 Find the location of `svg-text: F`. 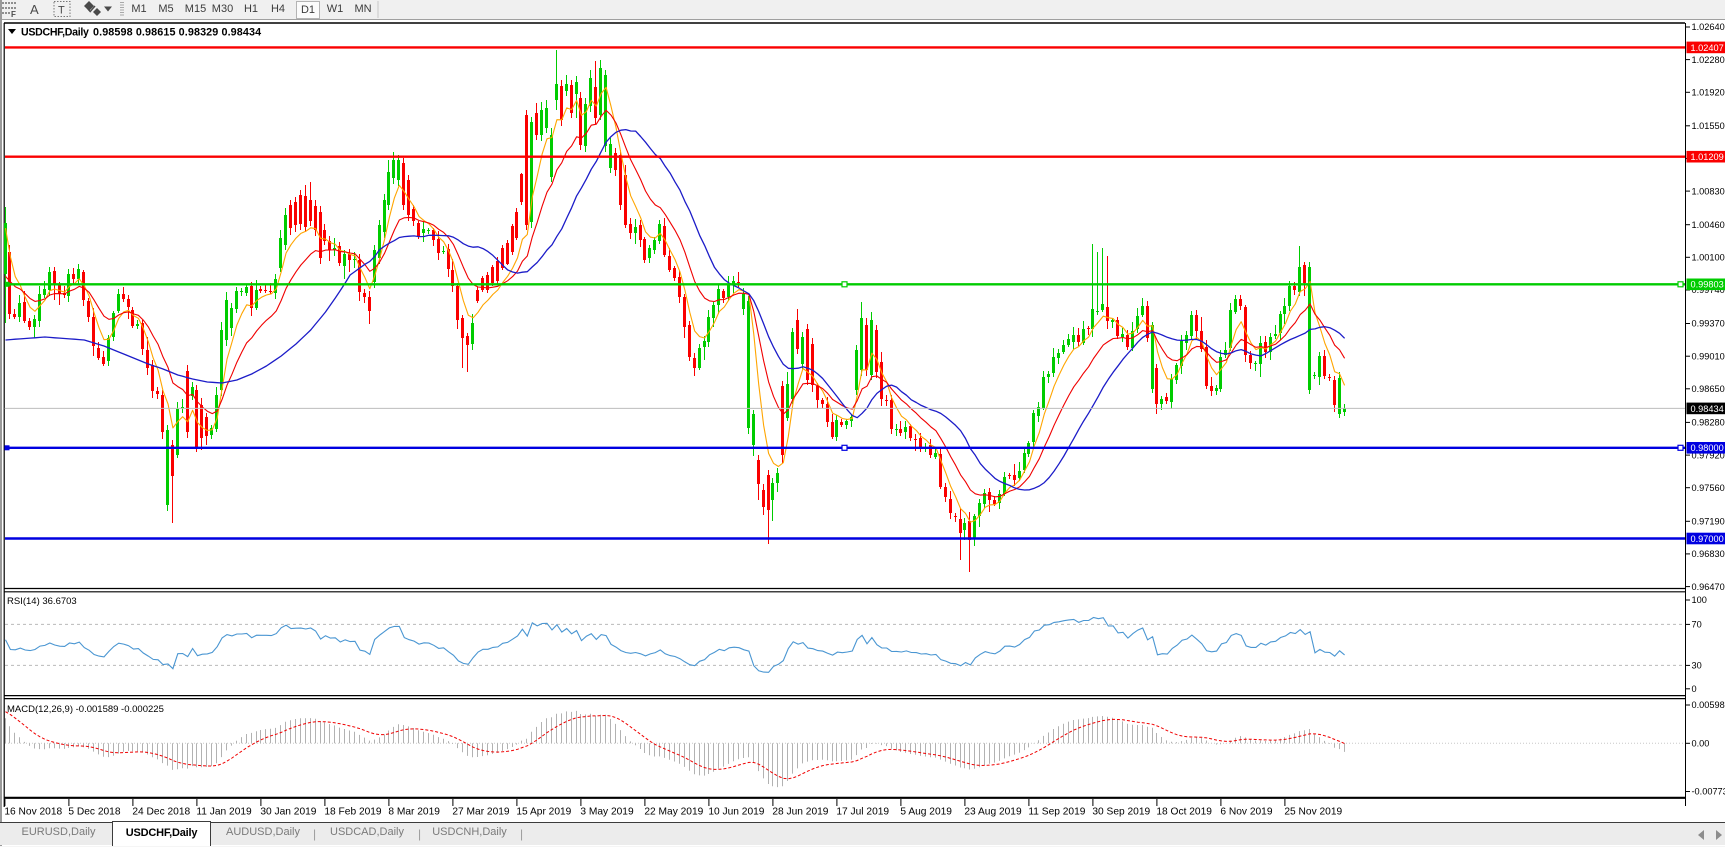

svg-text: F is located at coordinates (13, 14).